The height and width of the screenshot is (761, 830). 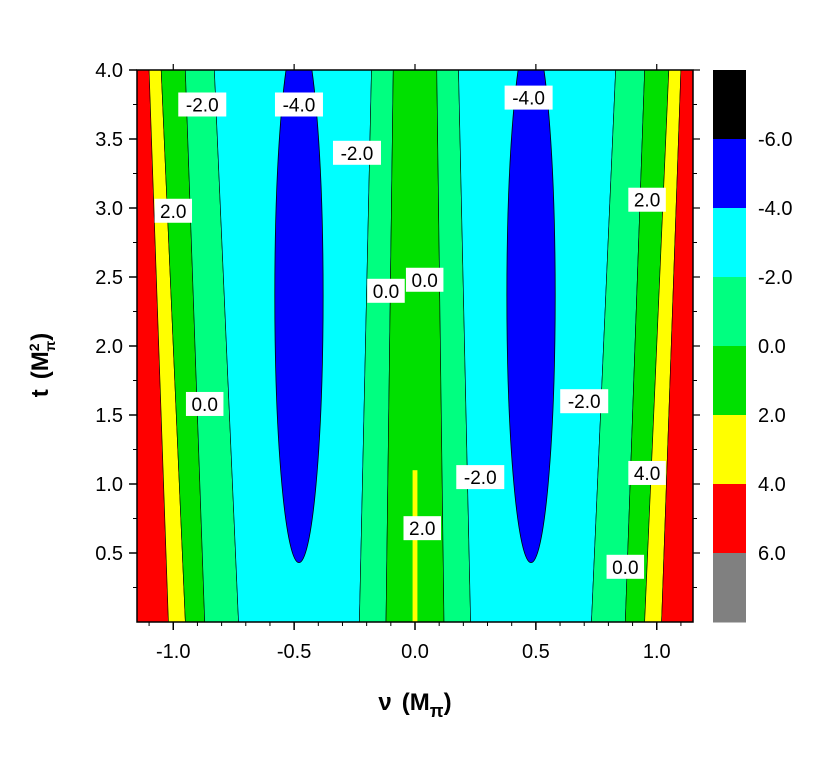 What do you see at coordinates (775, 278) in the screenshot?
I see `colorbar-label: -2.0` at bounding box center [775, 278].